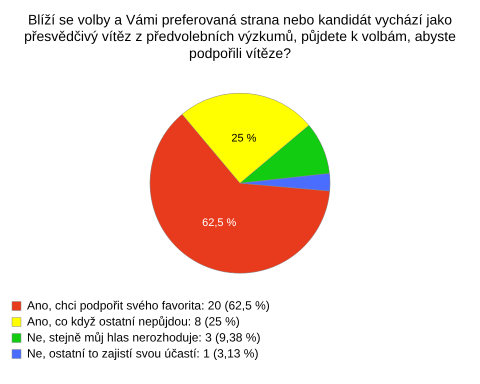  Describe the element at coordinates (244, 138) in the screenshot. I see `data-label: 25 %` at that location.